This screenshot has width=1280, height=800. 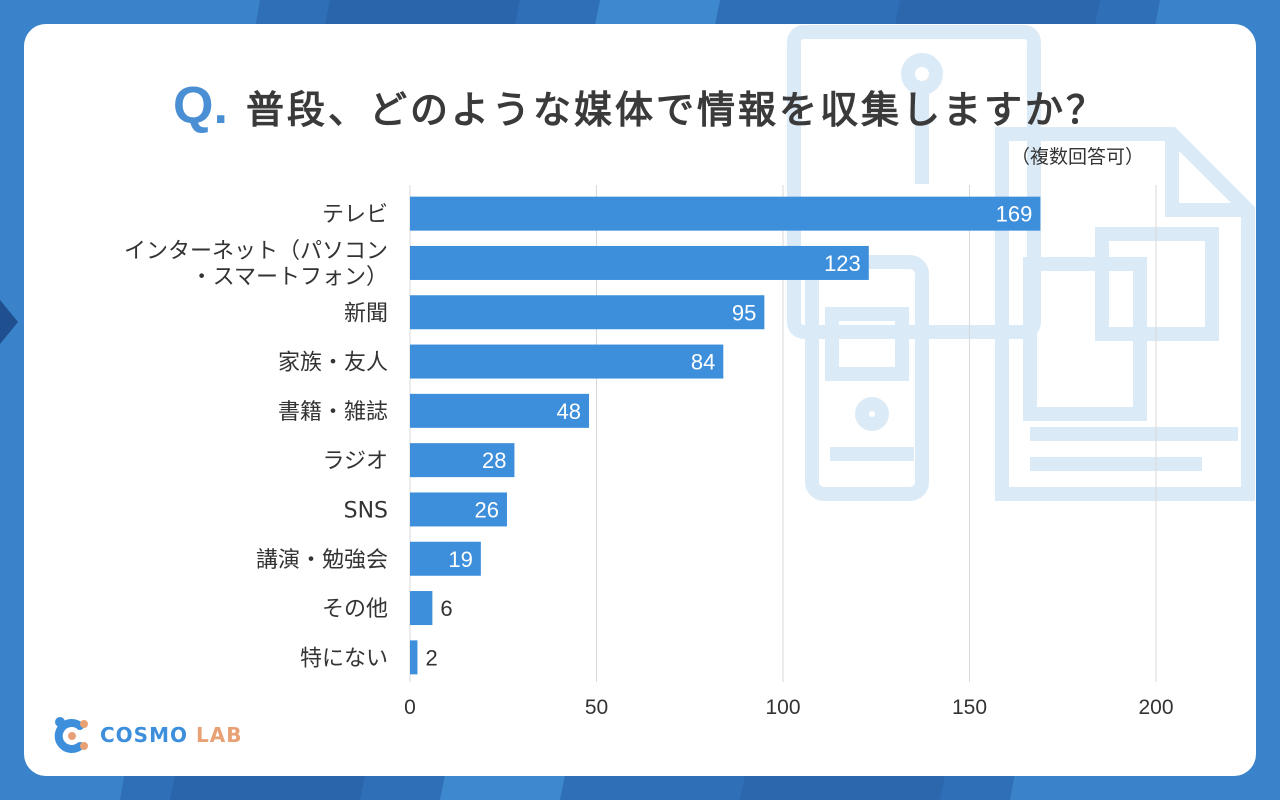 I want to click on x-tick-label: 0, so click(x=410, y=707).